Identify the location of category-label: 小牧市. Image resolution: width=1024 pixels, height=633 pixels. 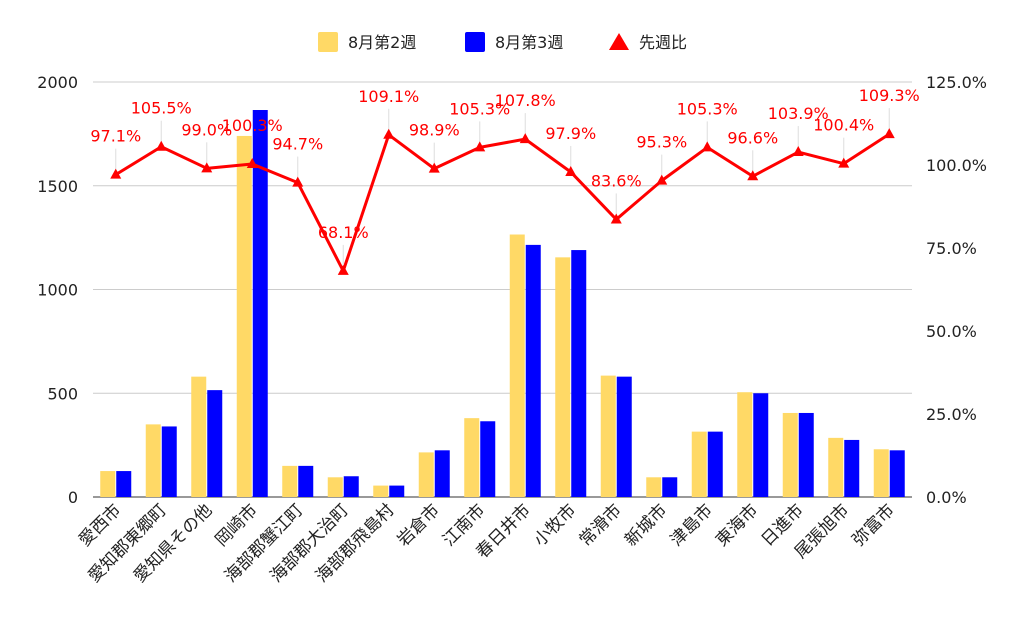
(555, 525).